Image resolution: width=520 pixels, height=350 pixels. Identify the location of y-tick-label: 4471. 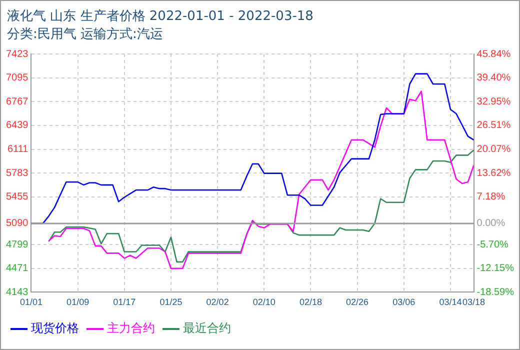
(17, 268).